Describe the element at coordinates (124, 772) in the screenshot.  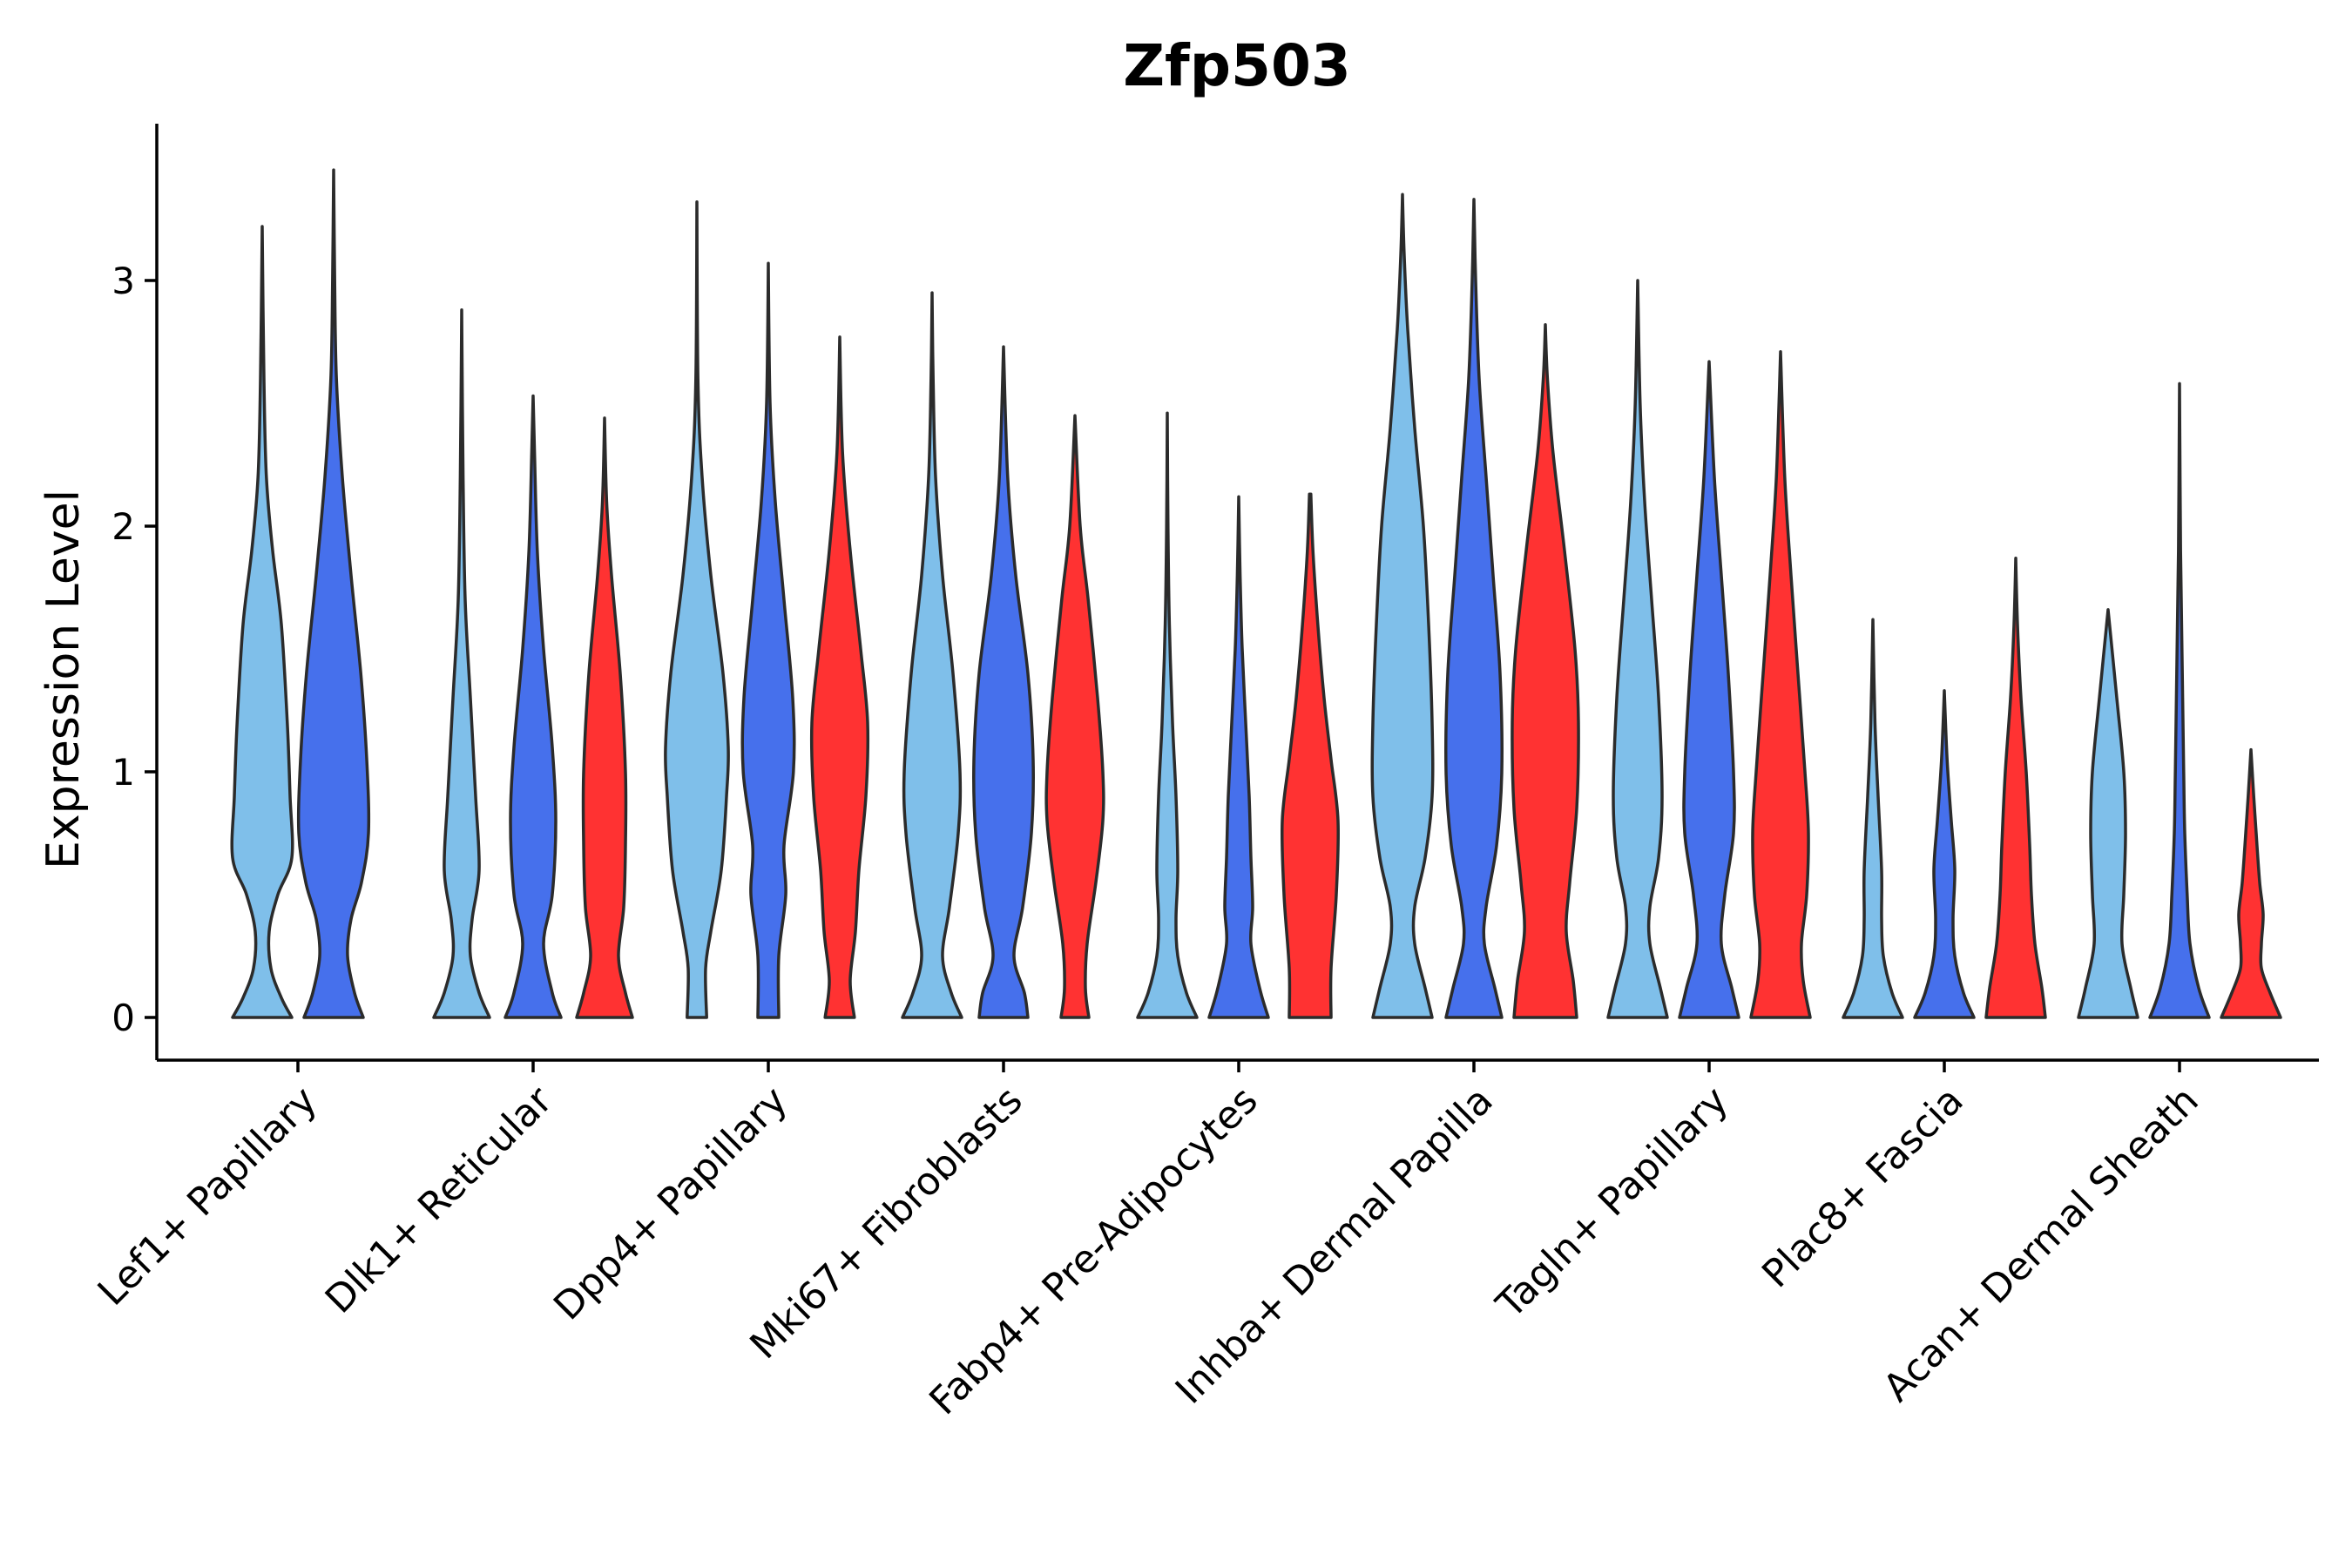
I see `y-tick-label: 1` at that location.